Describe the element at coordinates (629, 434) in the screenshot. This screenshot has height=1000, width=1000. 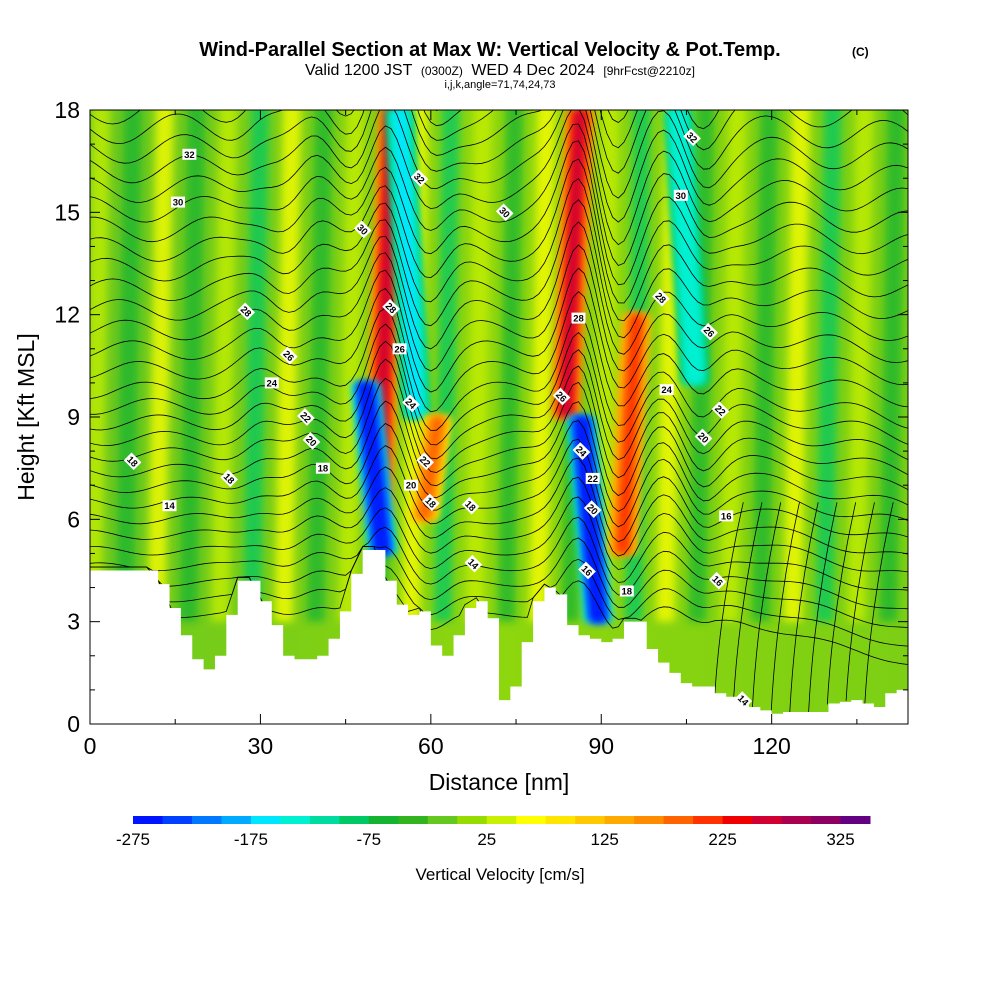
I see `updraft-core` at that location.